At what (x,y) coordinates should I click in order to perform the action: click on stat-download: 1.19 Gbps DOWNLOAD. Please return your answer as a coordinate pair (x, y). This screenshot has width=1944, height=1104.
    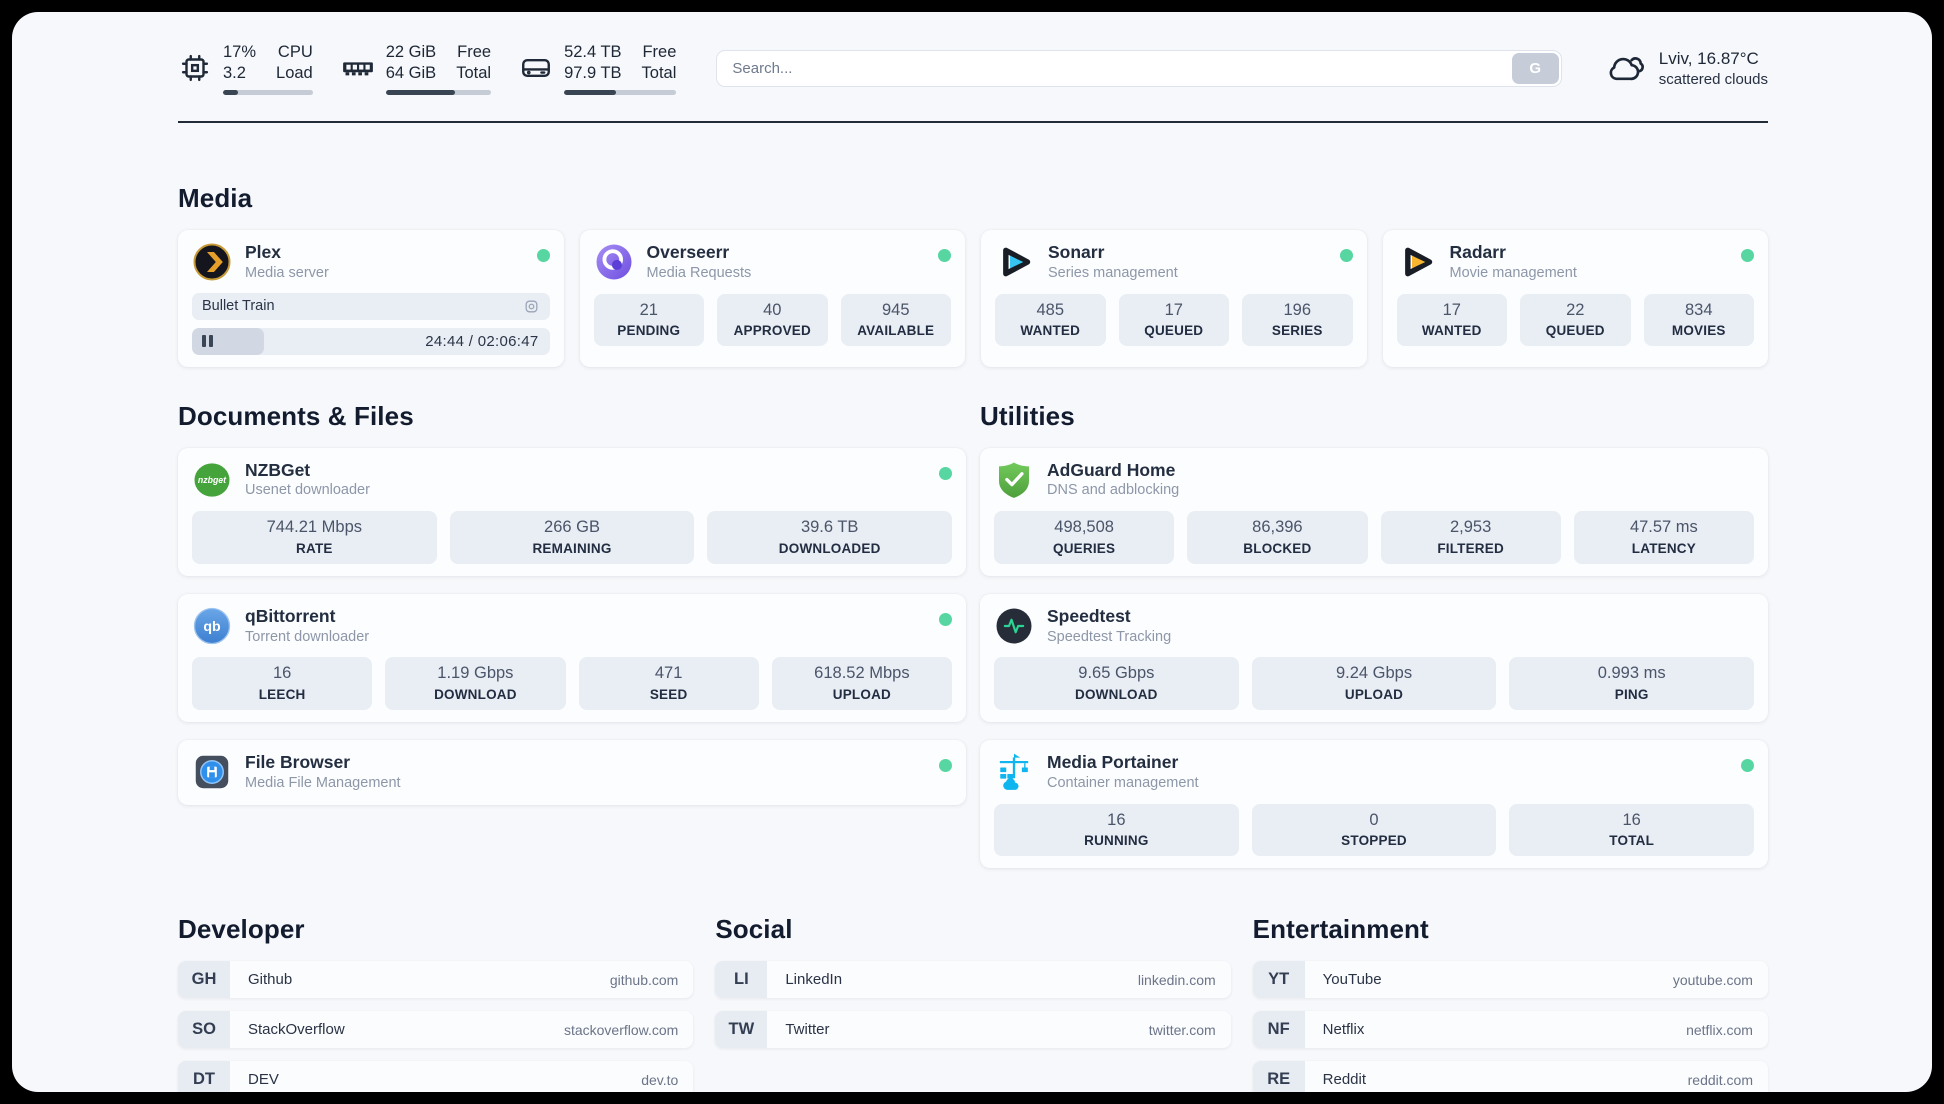
    Looking at the image, I should click on (475, 683).